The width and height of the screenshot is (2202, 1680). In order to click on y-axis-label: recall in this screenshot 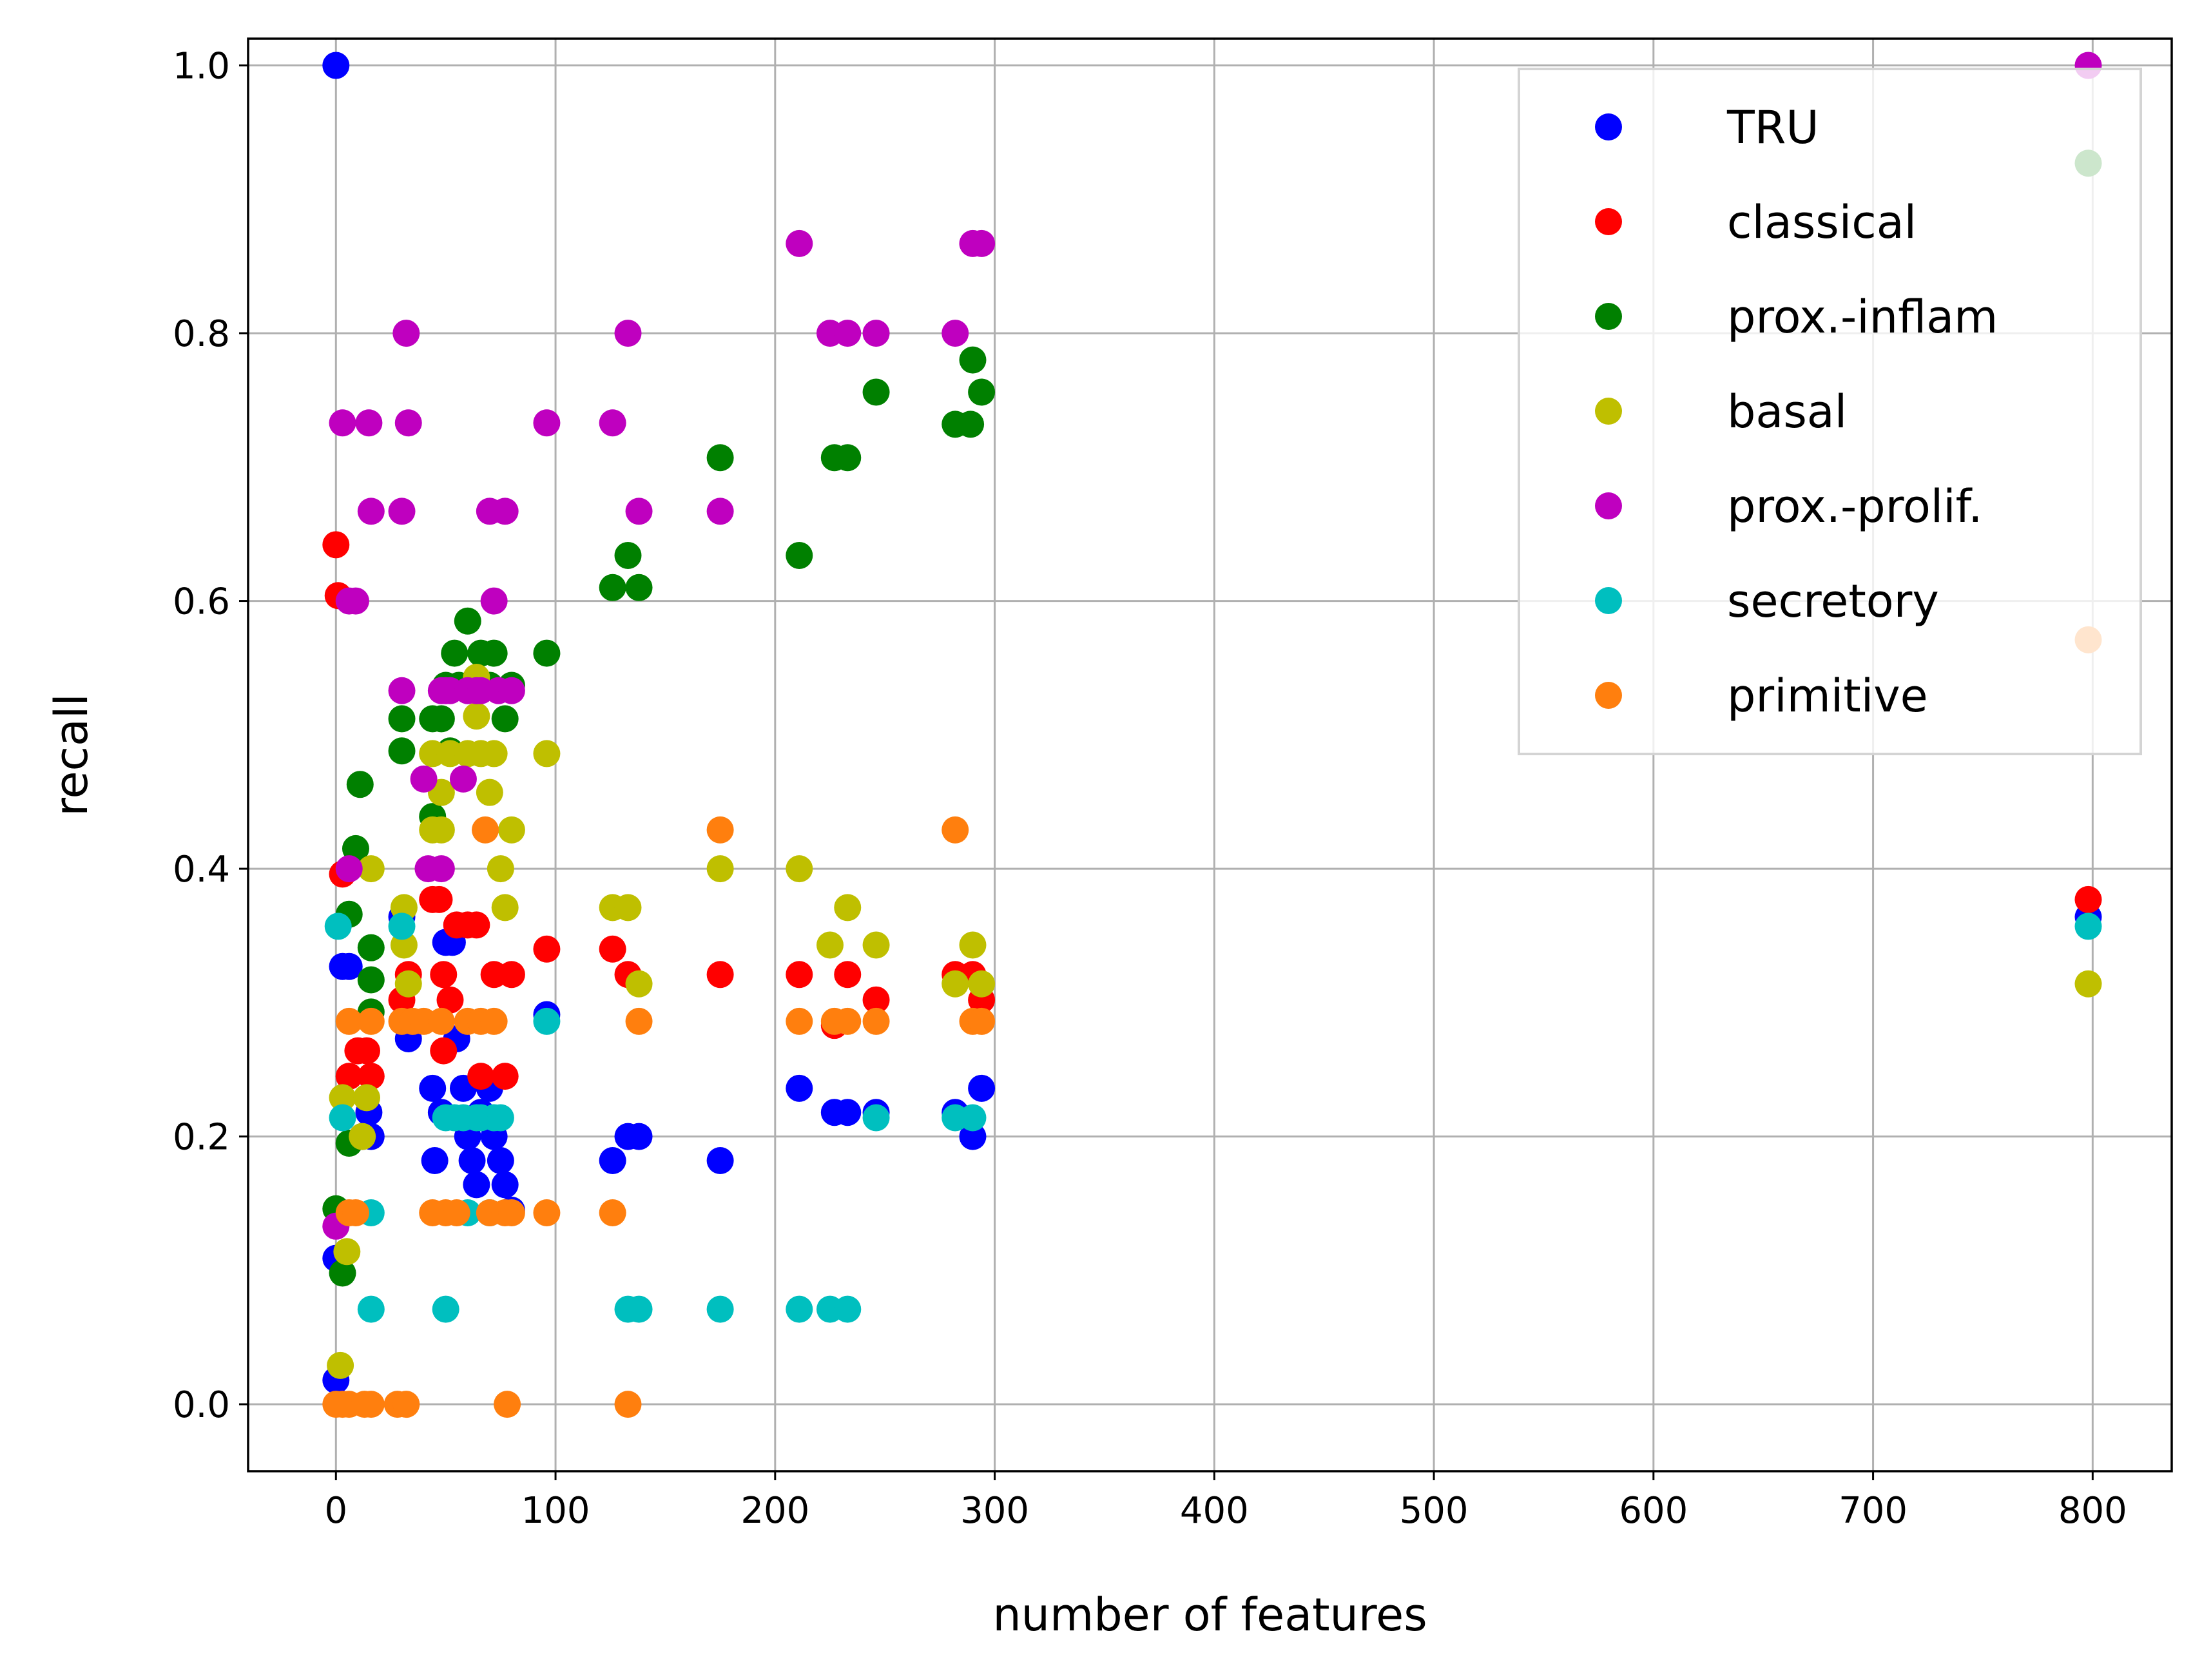, I will do `click(71, 755)`.